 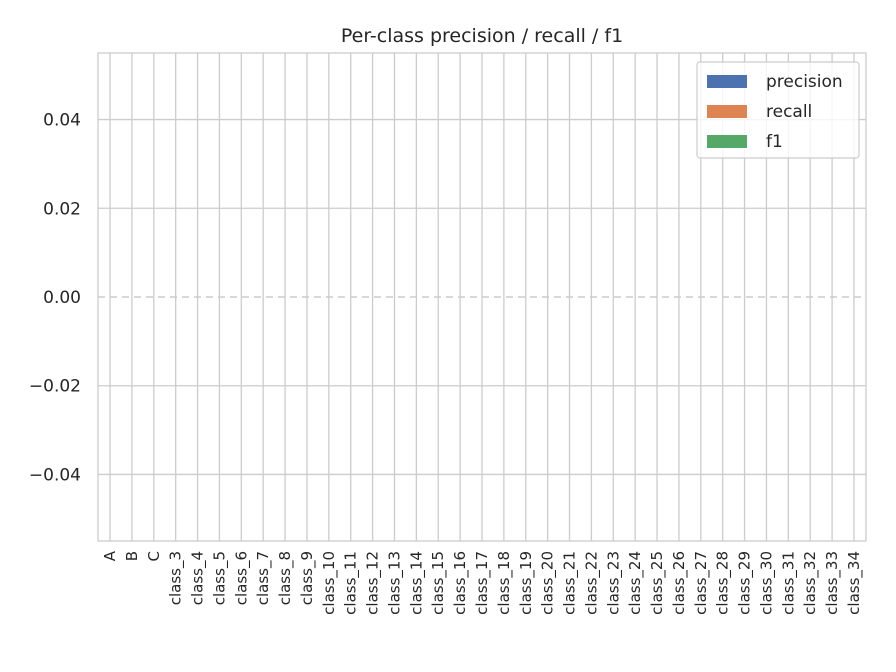 What do you see at coordinates (241, 578) in the screenshot?
I see `x-tick-label: class_6` at bounding box center [241, 578].